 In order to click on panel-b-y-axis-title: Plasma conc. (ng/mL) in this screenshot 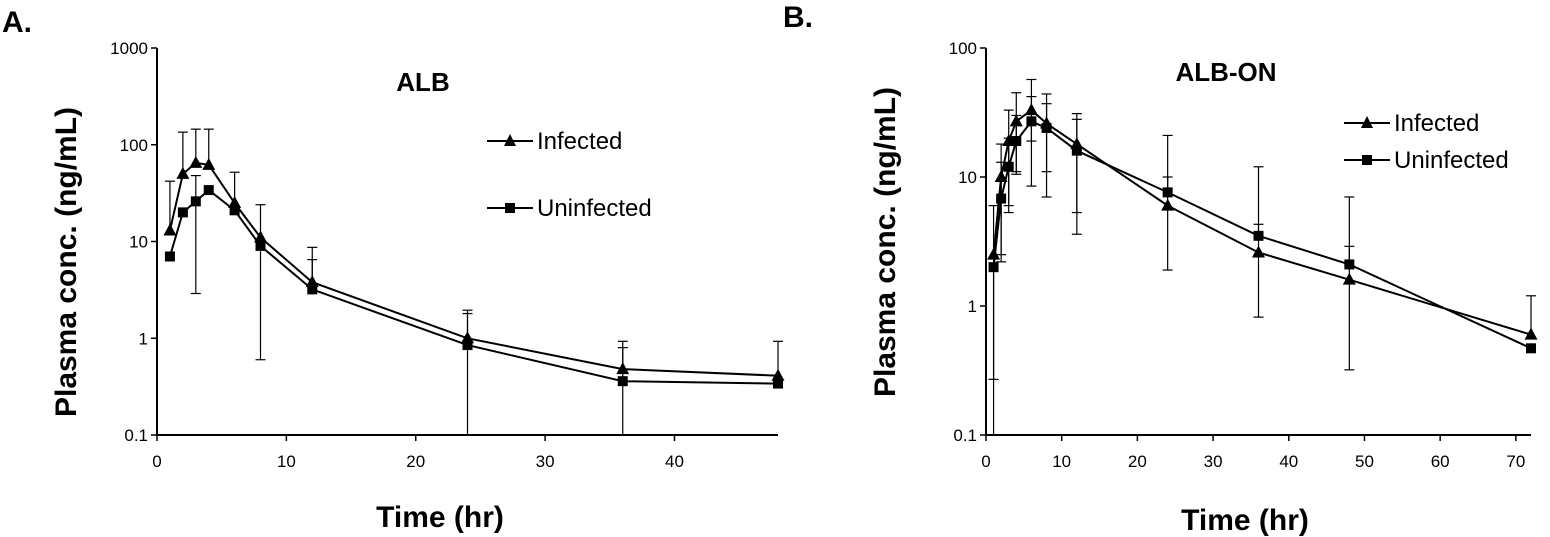, I will do `click(885, 242)`.